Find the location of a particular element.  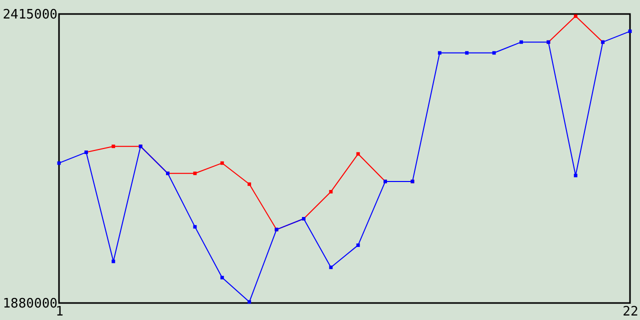

y-tick-label: 1880000 is located at coordinates (30, 304).